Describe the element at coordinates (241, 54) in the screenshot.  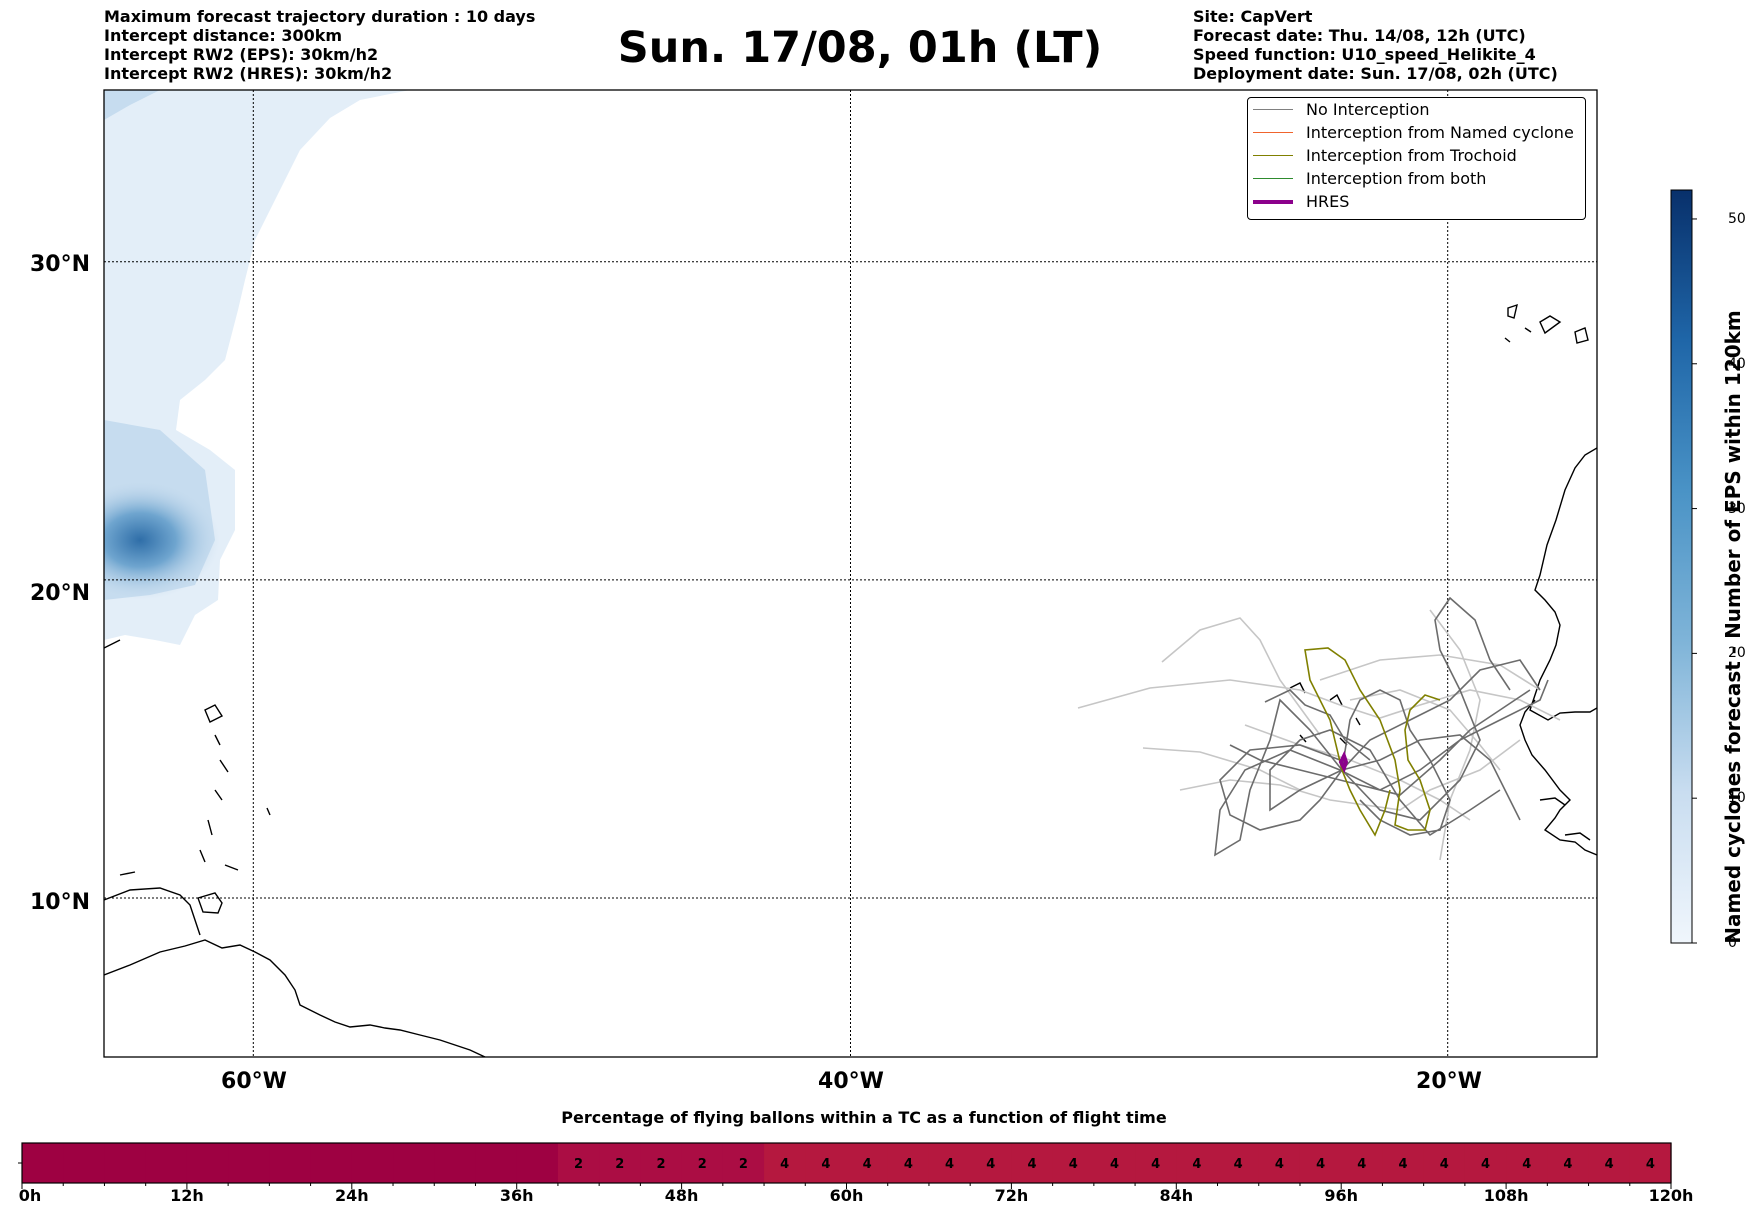
I see `info-rw2-eps: Intercept RW2 (EPS): 30km/h2` at that location.